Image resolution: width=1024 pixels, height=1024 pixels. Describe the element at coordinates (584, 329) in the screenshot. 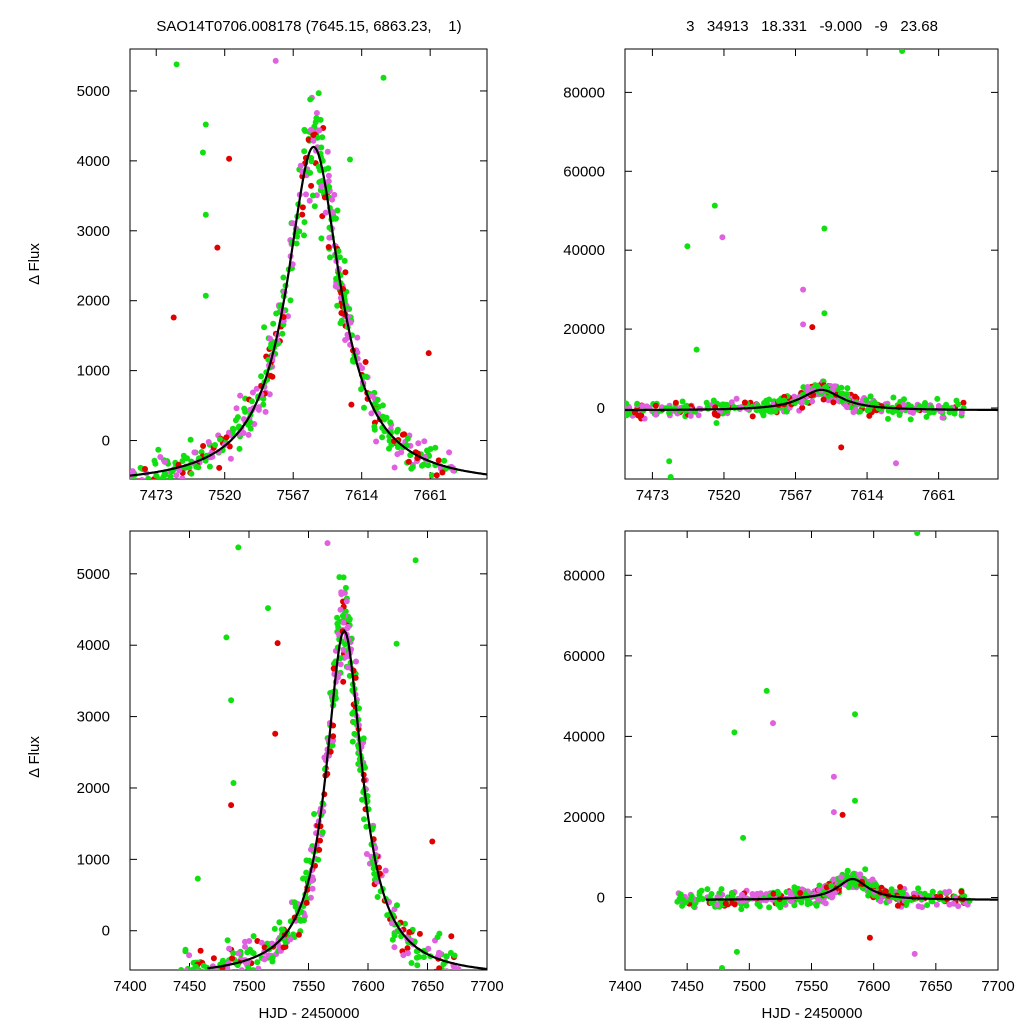

I see `y-tick-label: 20000` at that location.